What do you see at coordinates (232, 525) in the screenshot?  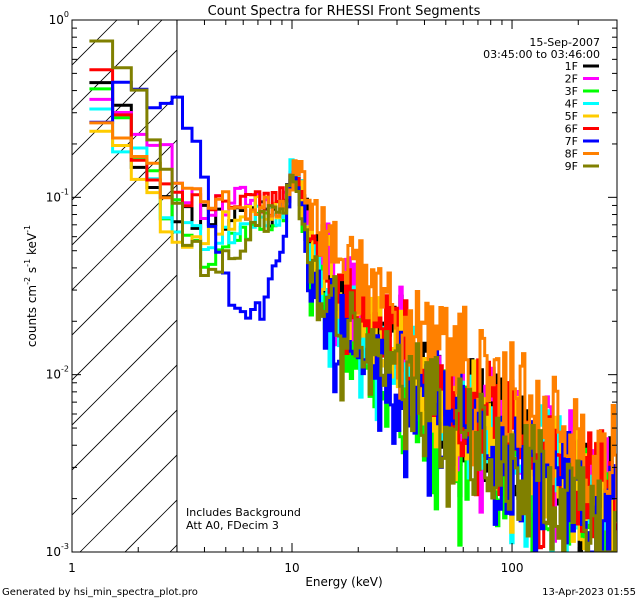 I see `annotation-attenuator: Att A0, FDecim 3` at bounding box center [232, 525].